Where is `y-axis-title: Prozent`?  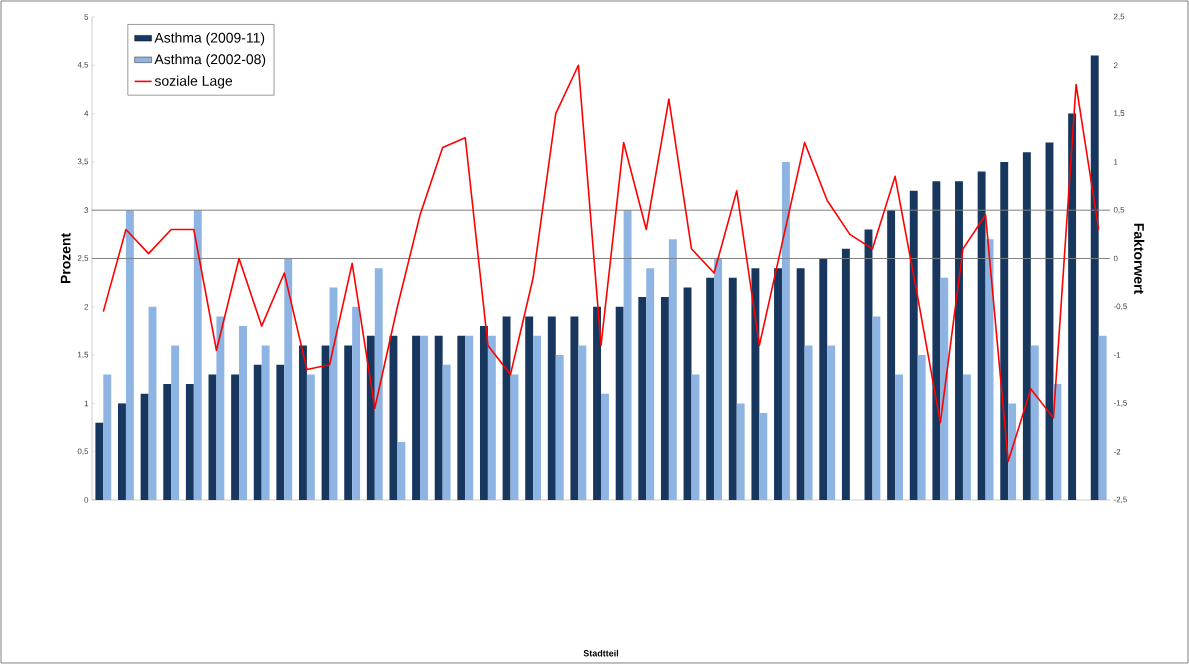
y-axis-title: Prozent is located at coordinates (65, 258).